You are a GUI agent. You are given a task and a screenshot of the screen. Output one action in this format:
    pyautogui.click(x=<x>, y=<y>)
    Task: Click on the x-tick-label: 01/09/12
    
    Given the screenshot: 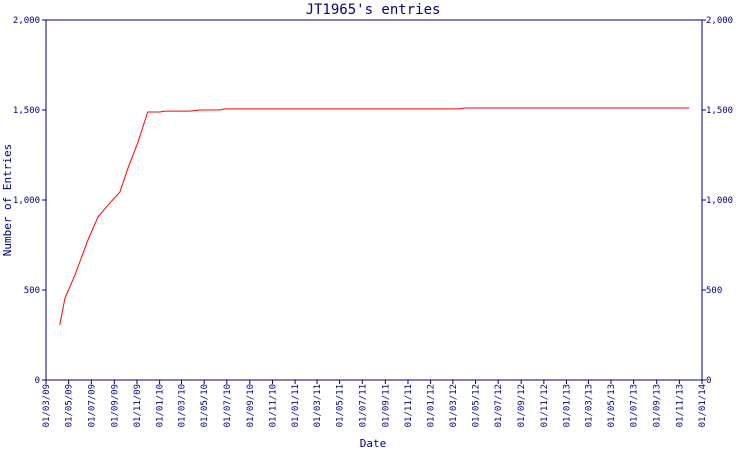 What is the action you would take?
    pyautogui.click(x=522, y=405)
    